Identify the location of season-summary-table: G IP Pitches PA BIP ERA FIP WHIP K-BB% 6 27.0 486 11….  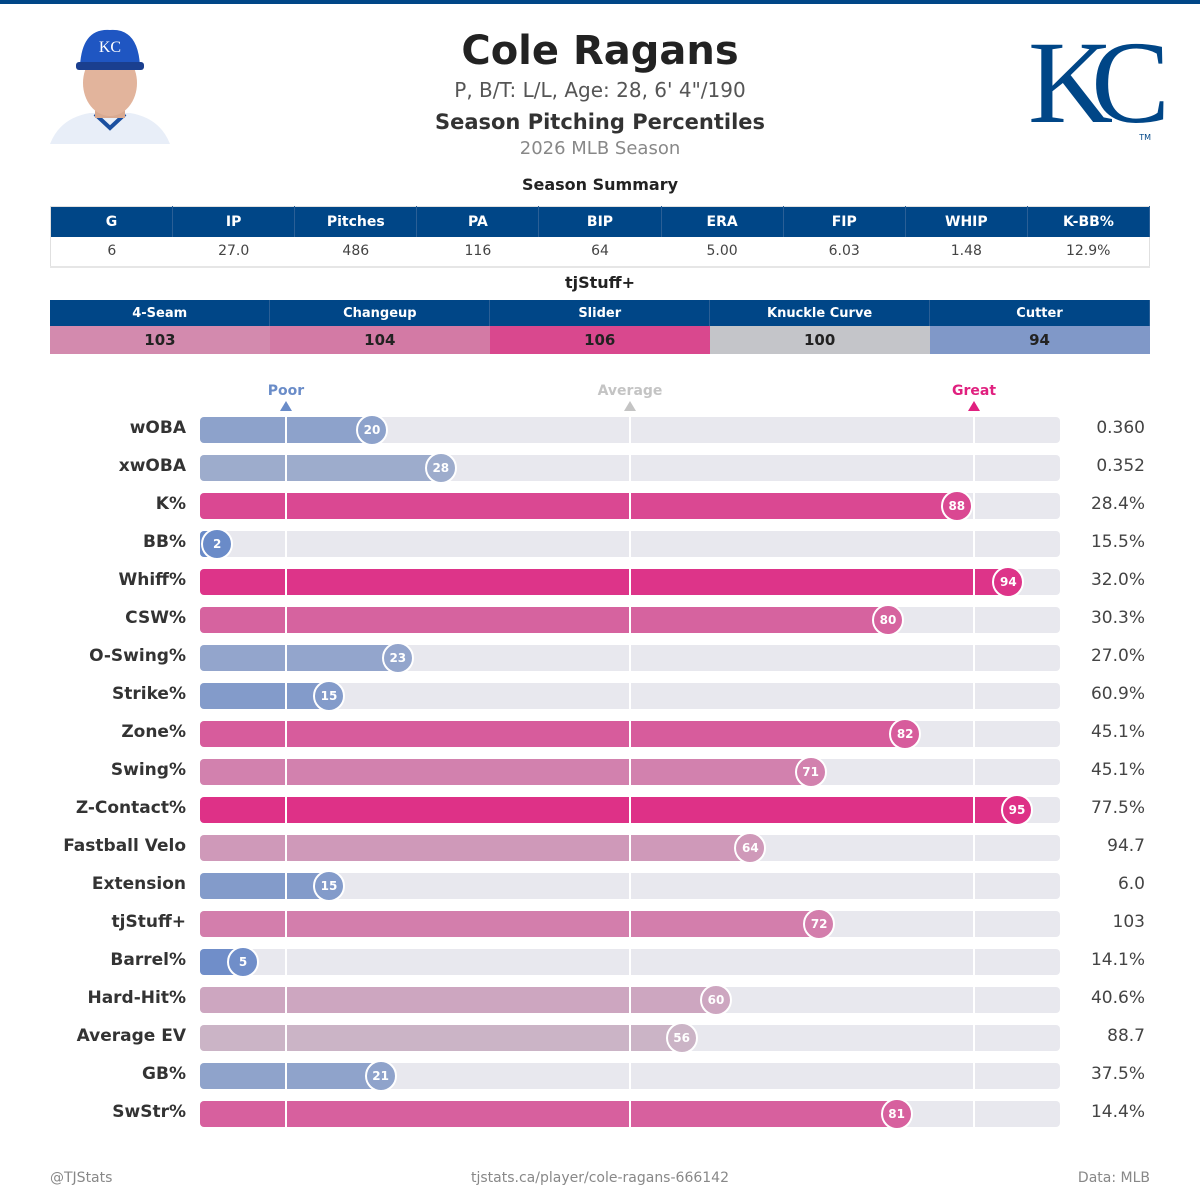
(600, 237).